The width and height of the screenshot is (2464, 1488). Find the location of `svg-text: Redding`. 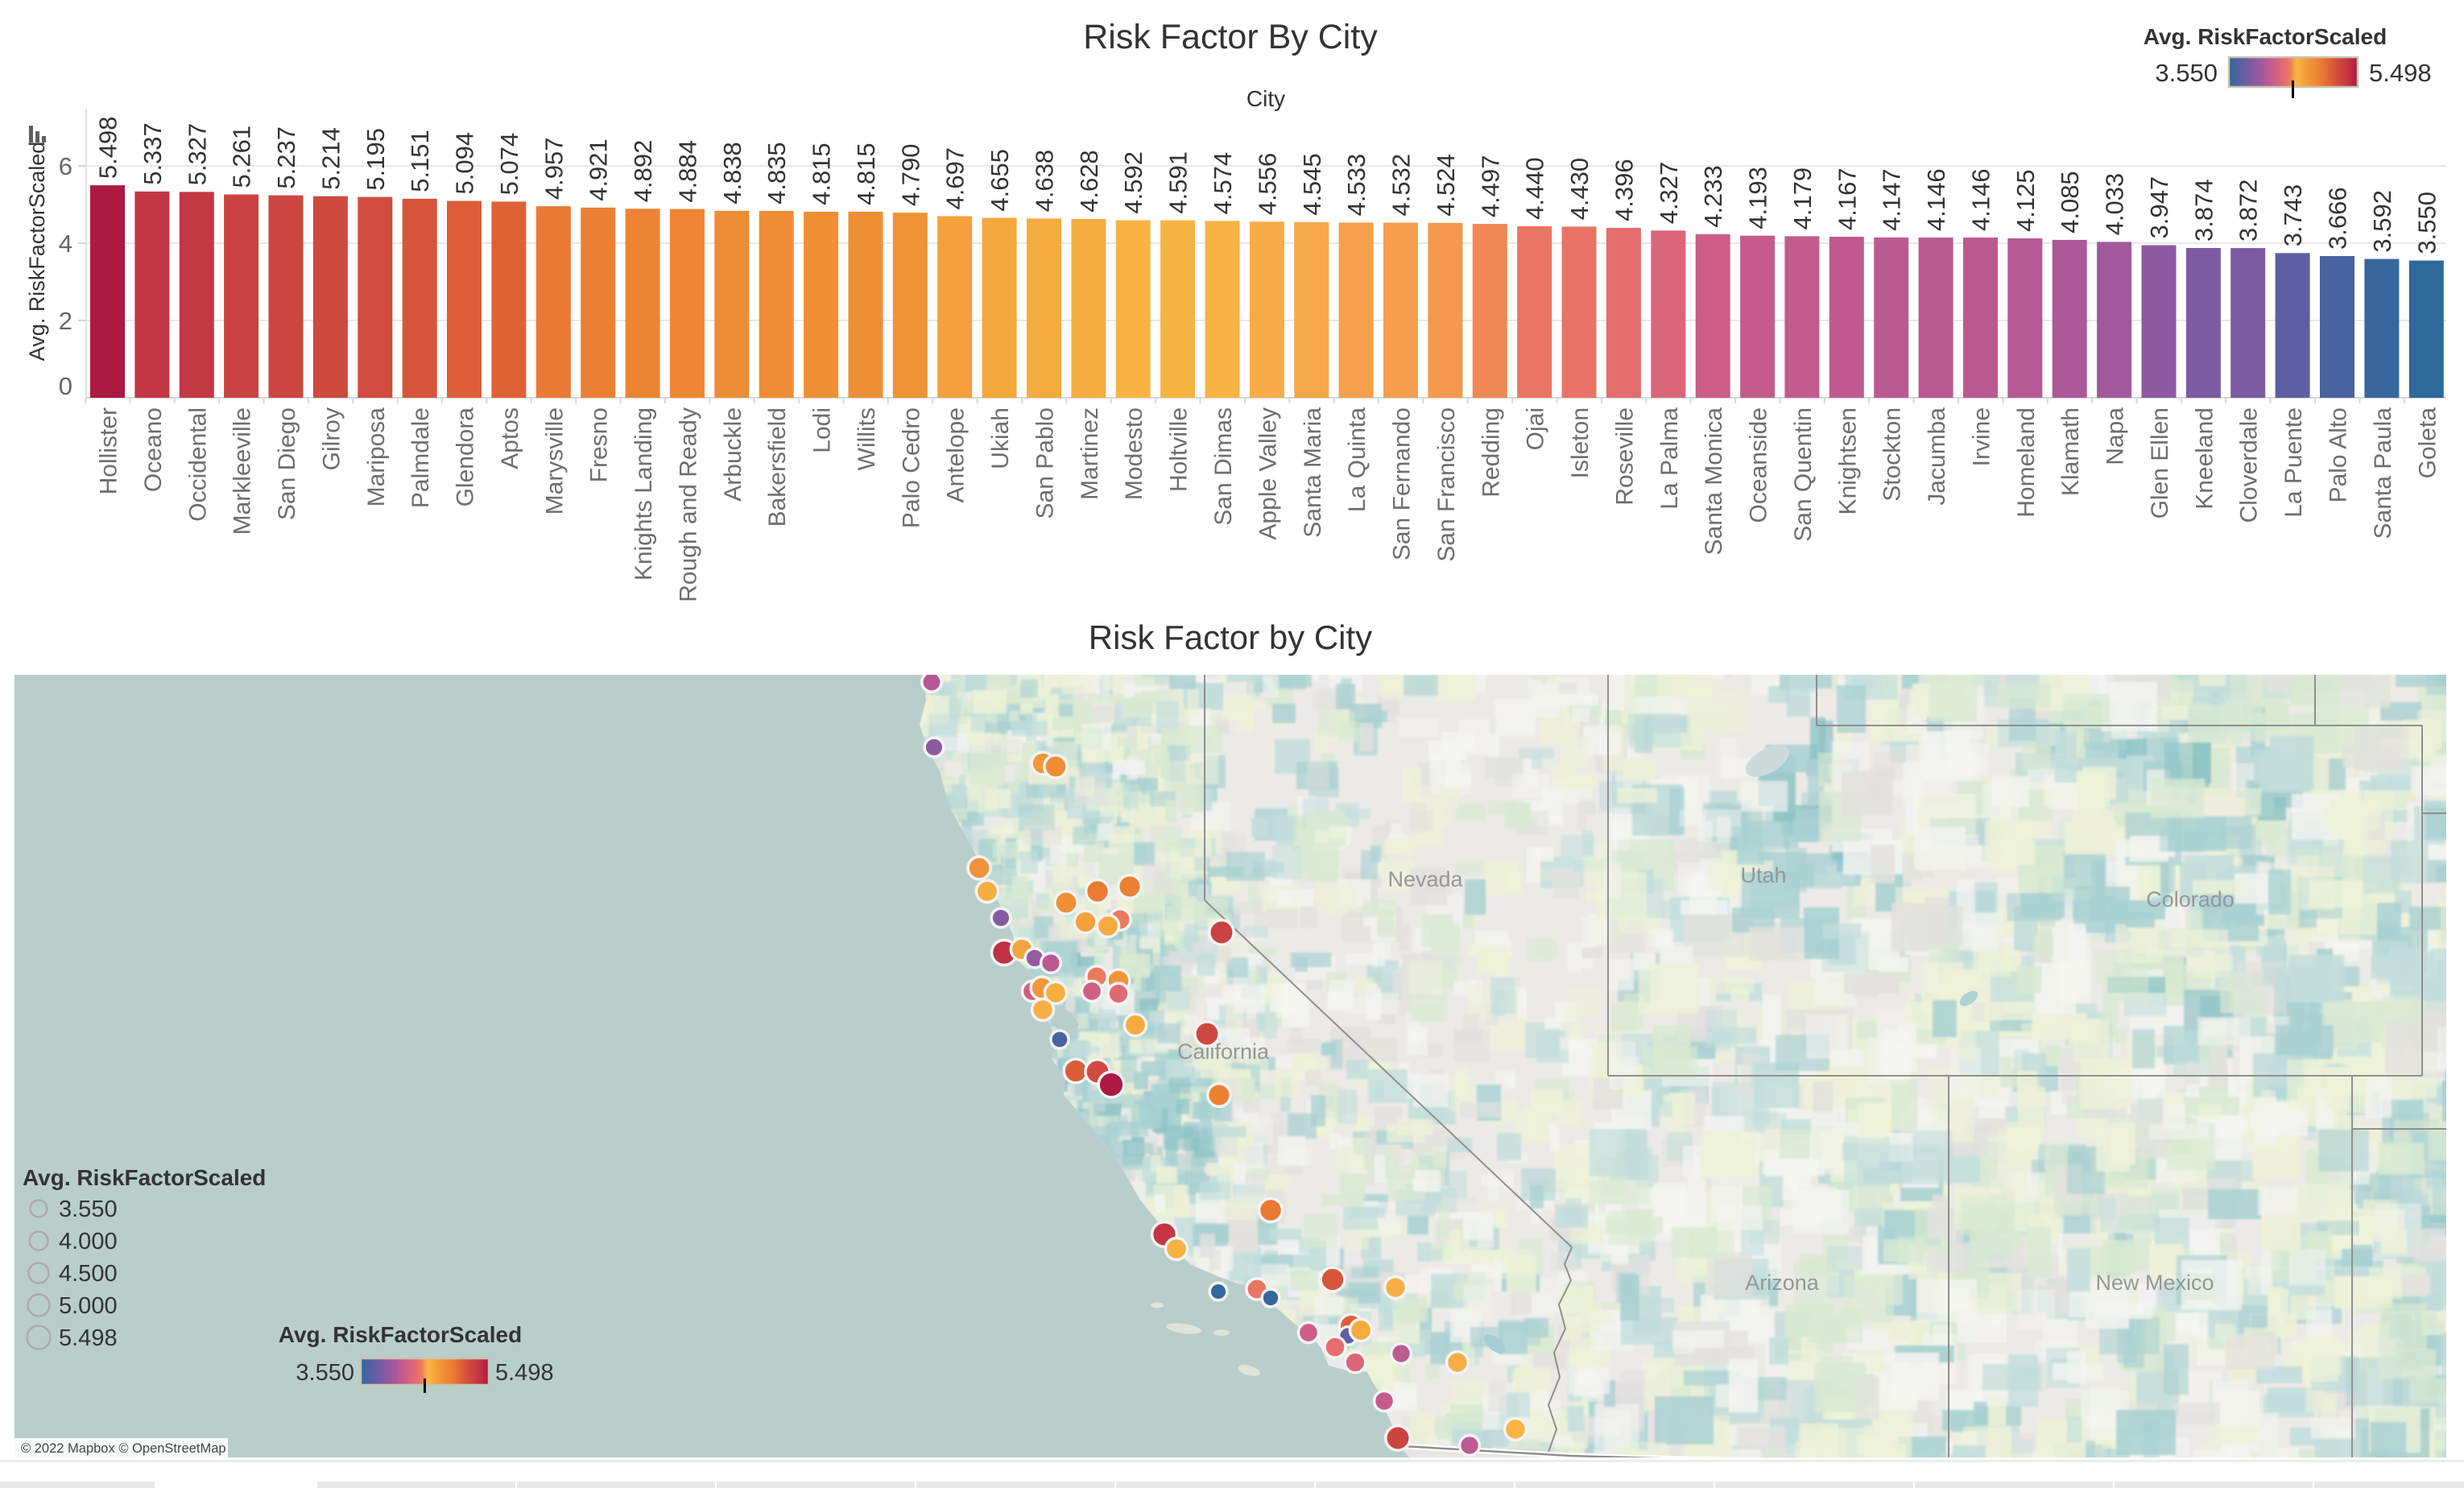

svg-text: Redding is located at coordinates (1491, 453).